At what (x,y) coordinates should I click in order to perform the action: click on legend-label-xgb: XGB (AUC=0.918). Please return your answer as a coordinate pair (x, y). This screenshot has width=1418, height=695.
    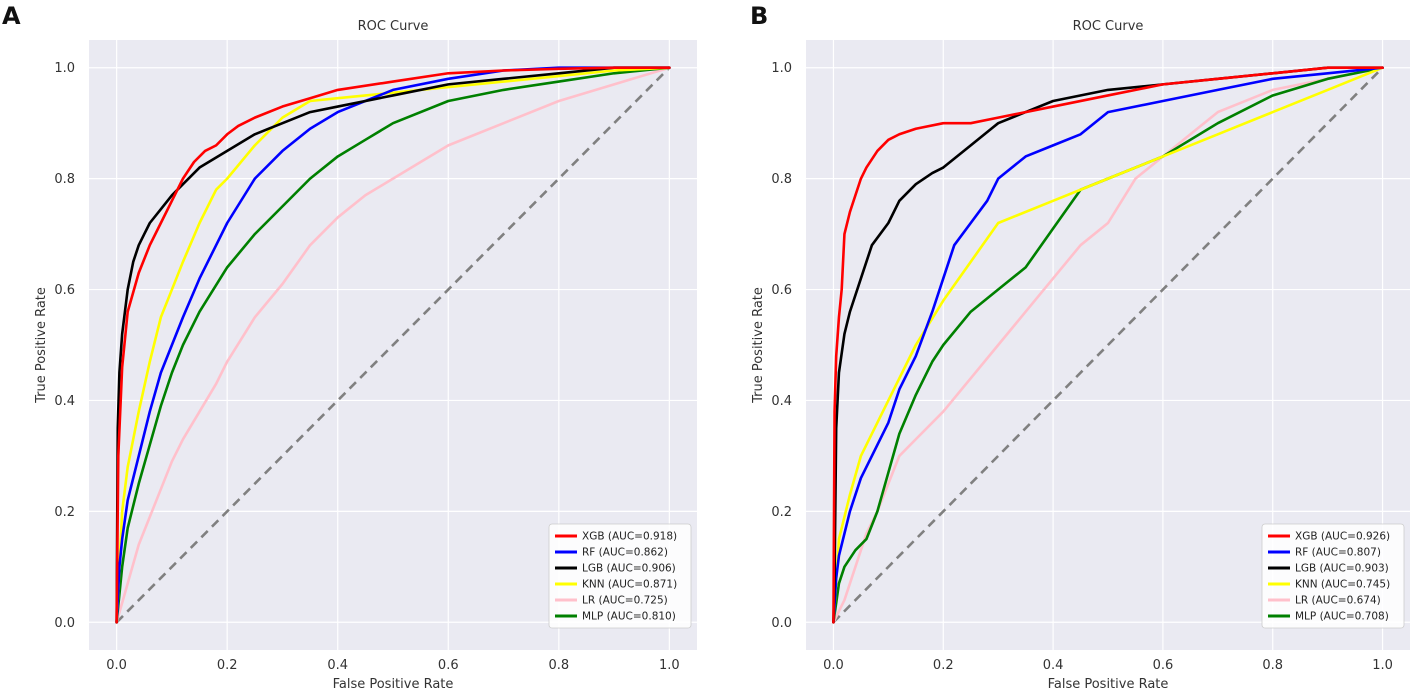
    Looking at the image, I should click on (629, 537).